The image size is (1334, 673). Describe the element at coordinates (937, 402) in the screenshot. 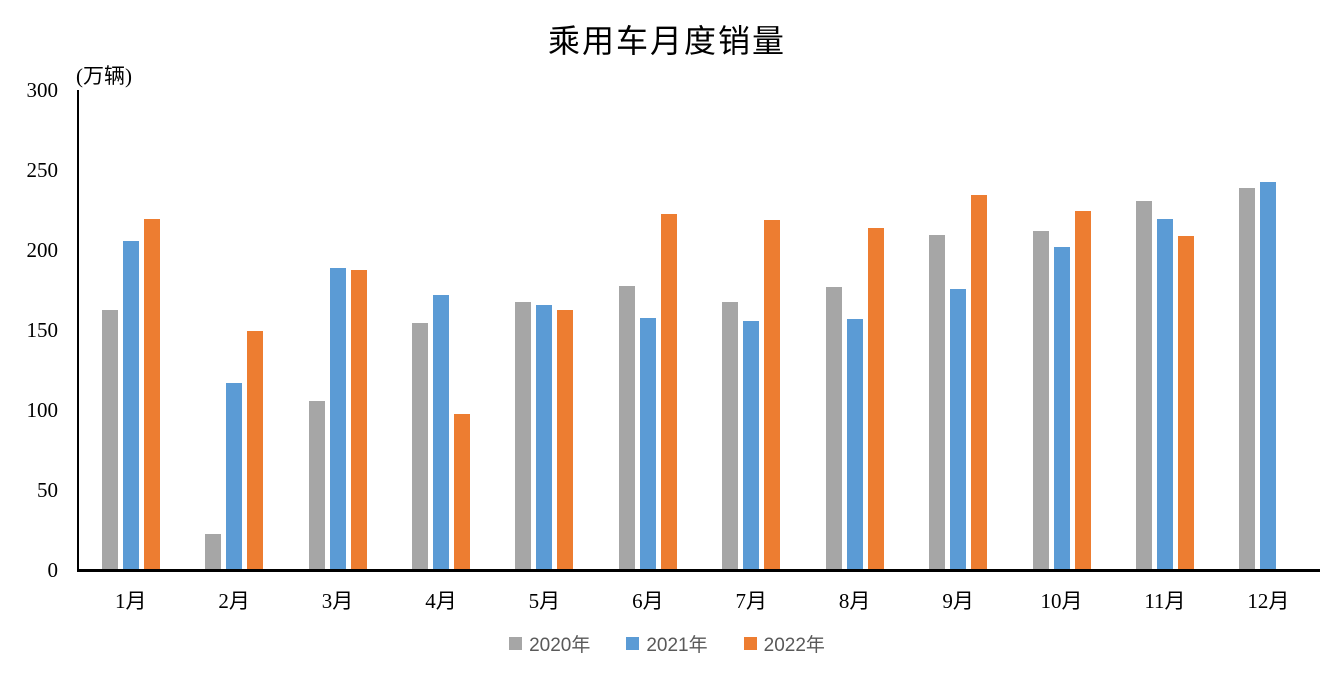

I see `bar-2020年-9月` at that location.